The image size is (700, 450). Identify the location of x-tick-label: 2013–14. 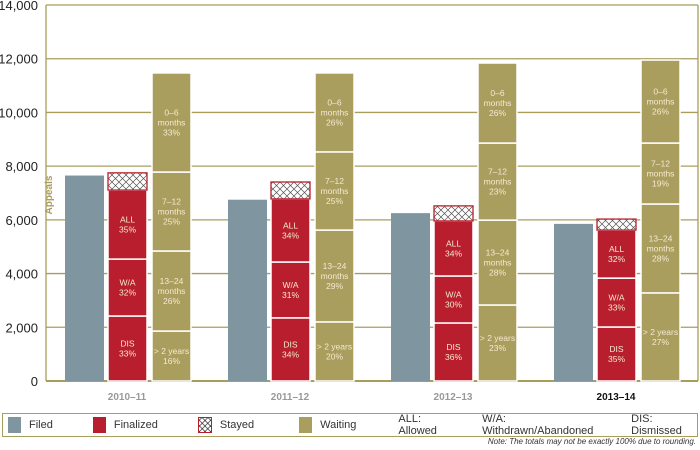
(616, 397).